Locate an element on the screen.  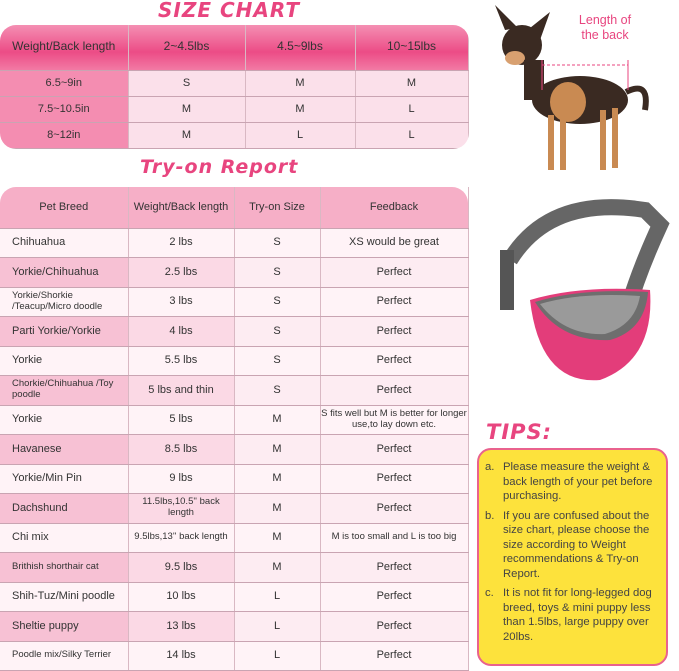
table-cell: Parti Yorkie/Yorkie is located at coordinates (64, 331).